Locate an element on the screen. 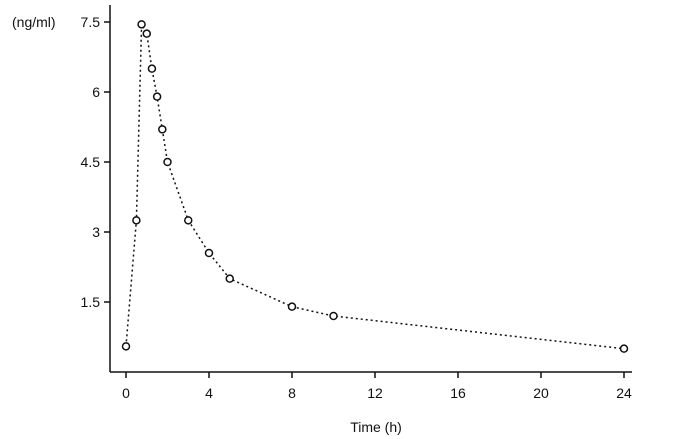 The height and width of the screenshot is (439, 690). y-tick-label: 1.5 is located at coordinates (91, 302).